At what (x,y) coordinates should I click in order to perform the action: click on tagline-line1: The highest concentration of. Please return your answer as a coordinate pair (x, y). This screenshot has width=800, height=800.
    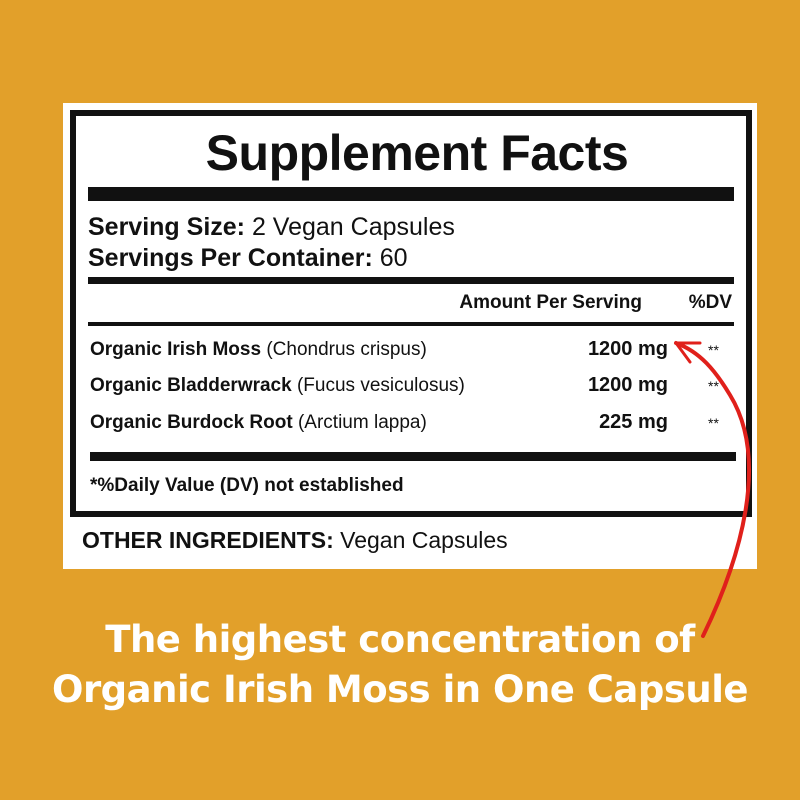
    Looking at the image, I should click on (400, 639).